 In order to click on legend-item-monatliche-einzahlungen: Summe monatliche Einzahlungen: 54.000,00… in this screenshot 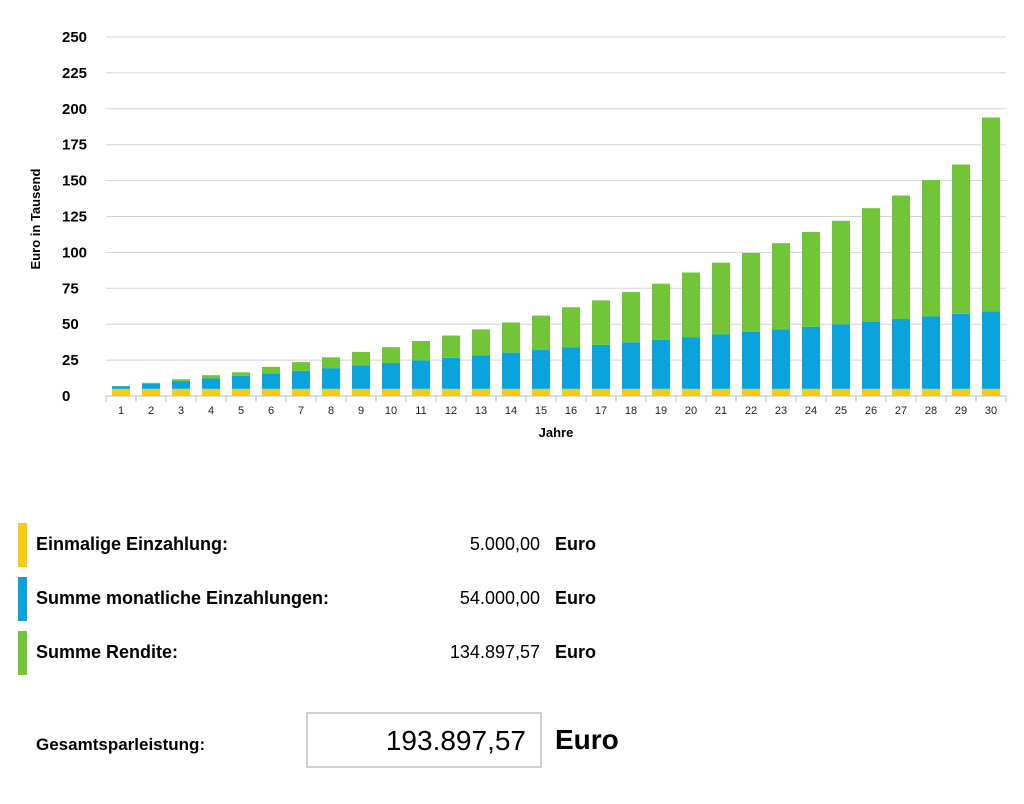, I will do `click(328, 599)`.